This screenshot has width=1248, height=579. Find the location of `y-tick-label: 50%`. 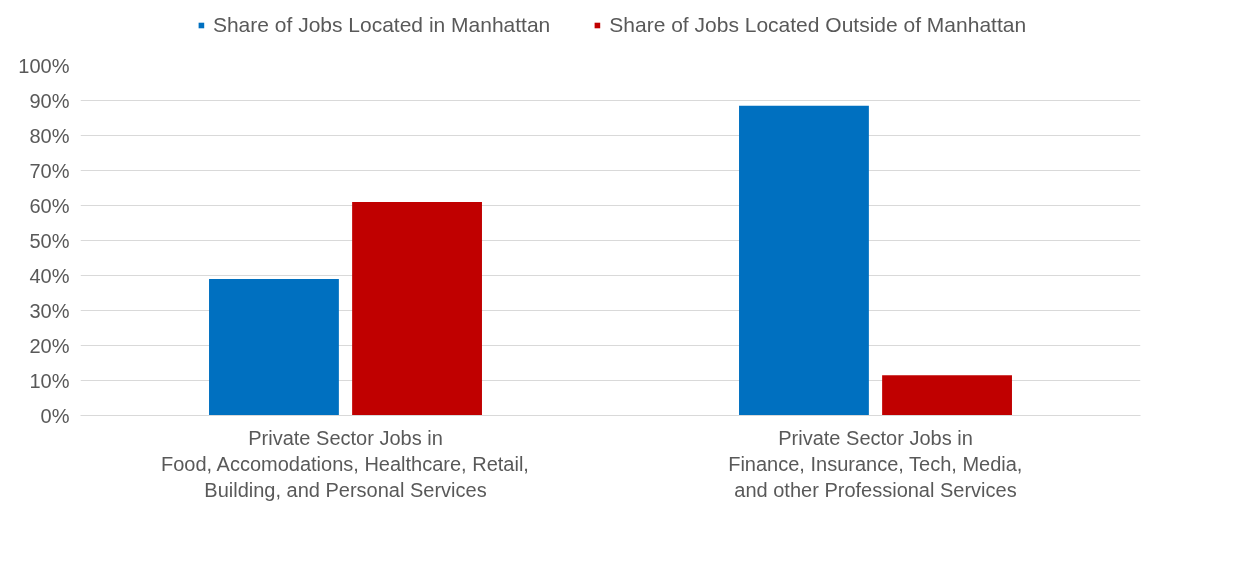

y-tick-label: 50% is located at coordinates (49, 240).